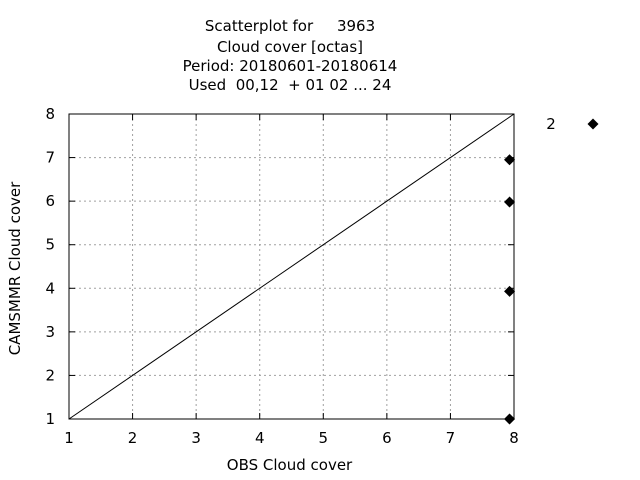 The image size is (640, 480). Describe the element at coordinates (514, 438) in the screenshot. I see `x-tick-label: 8` at that location.